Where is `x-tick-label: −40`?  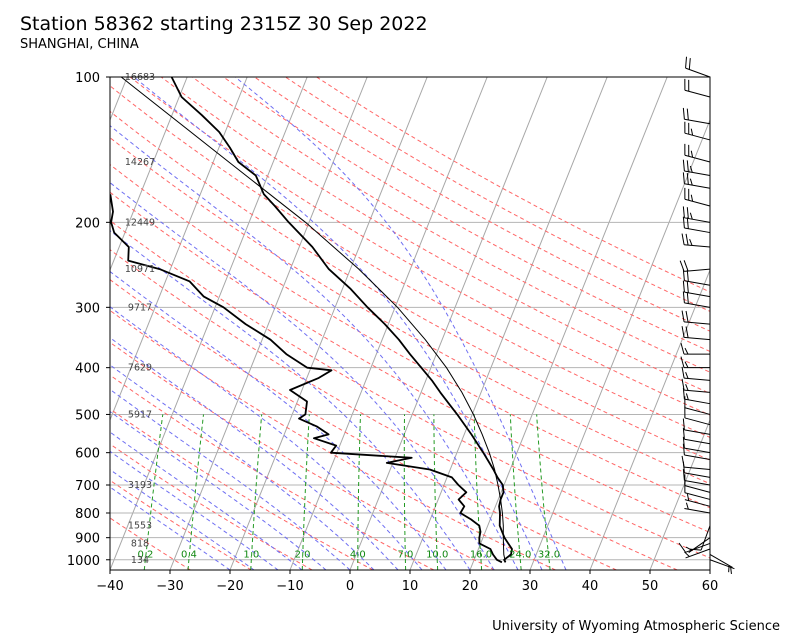
x-tick-label: −40 is located at coordinates (109, 586).